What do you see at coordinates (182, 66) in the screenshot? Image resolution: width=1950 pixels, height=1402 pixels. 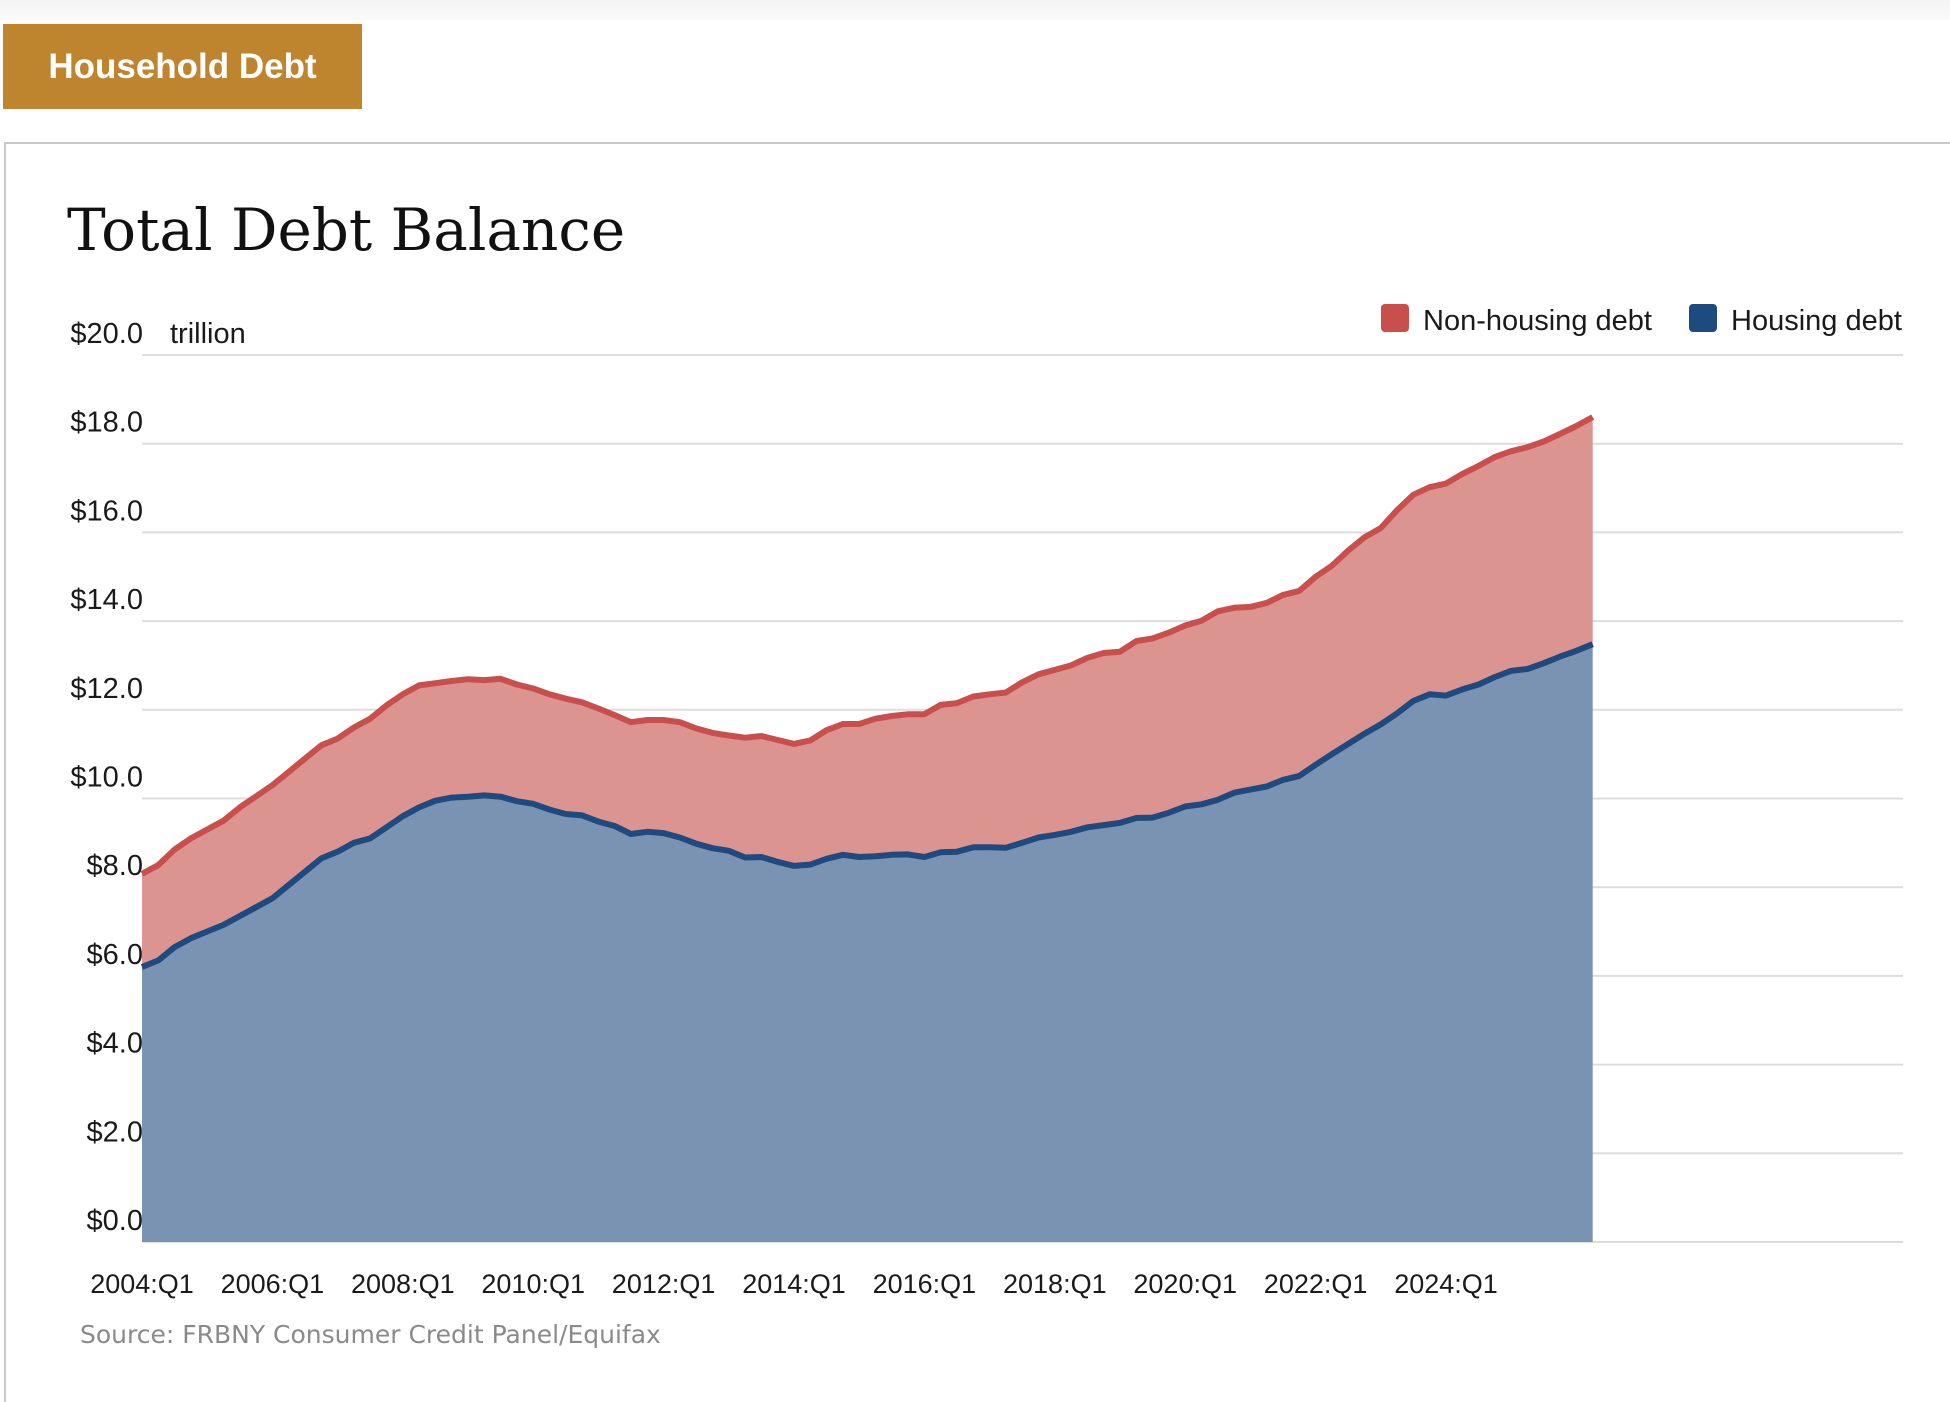 I see `household-debt-tab: Household Debt` at bounding box center [182, 66].